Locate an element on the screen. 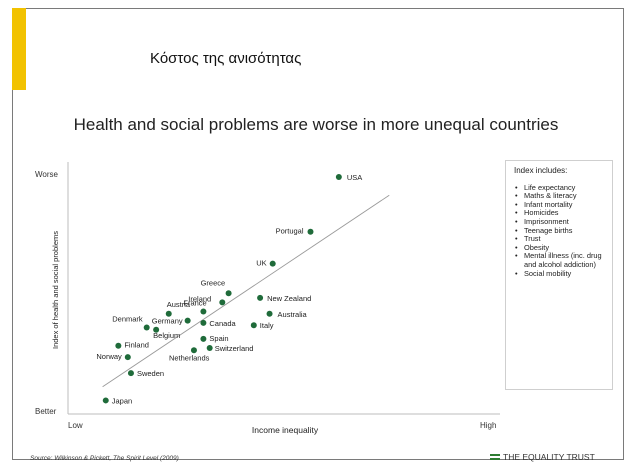 This screenshot has height=466, width=632. point-label: Austria is located at coordinates (179, 304).